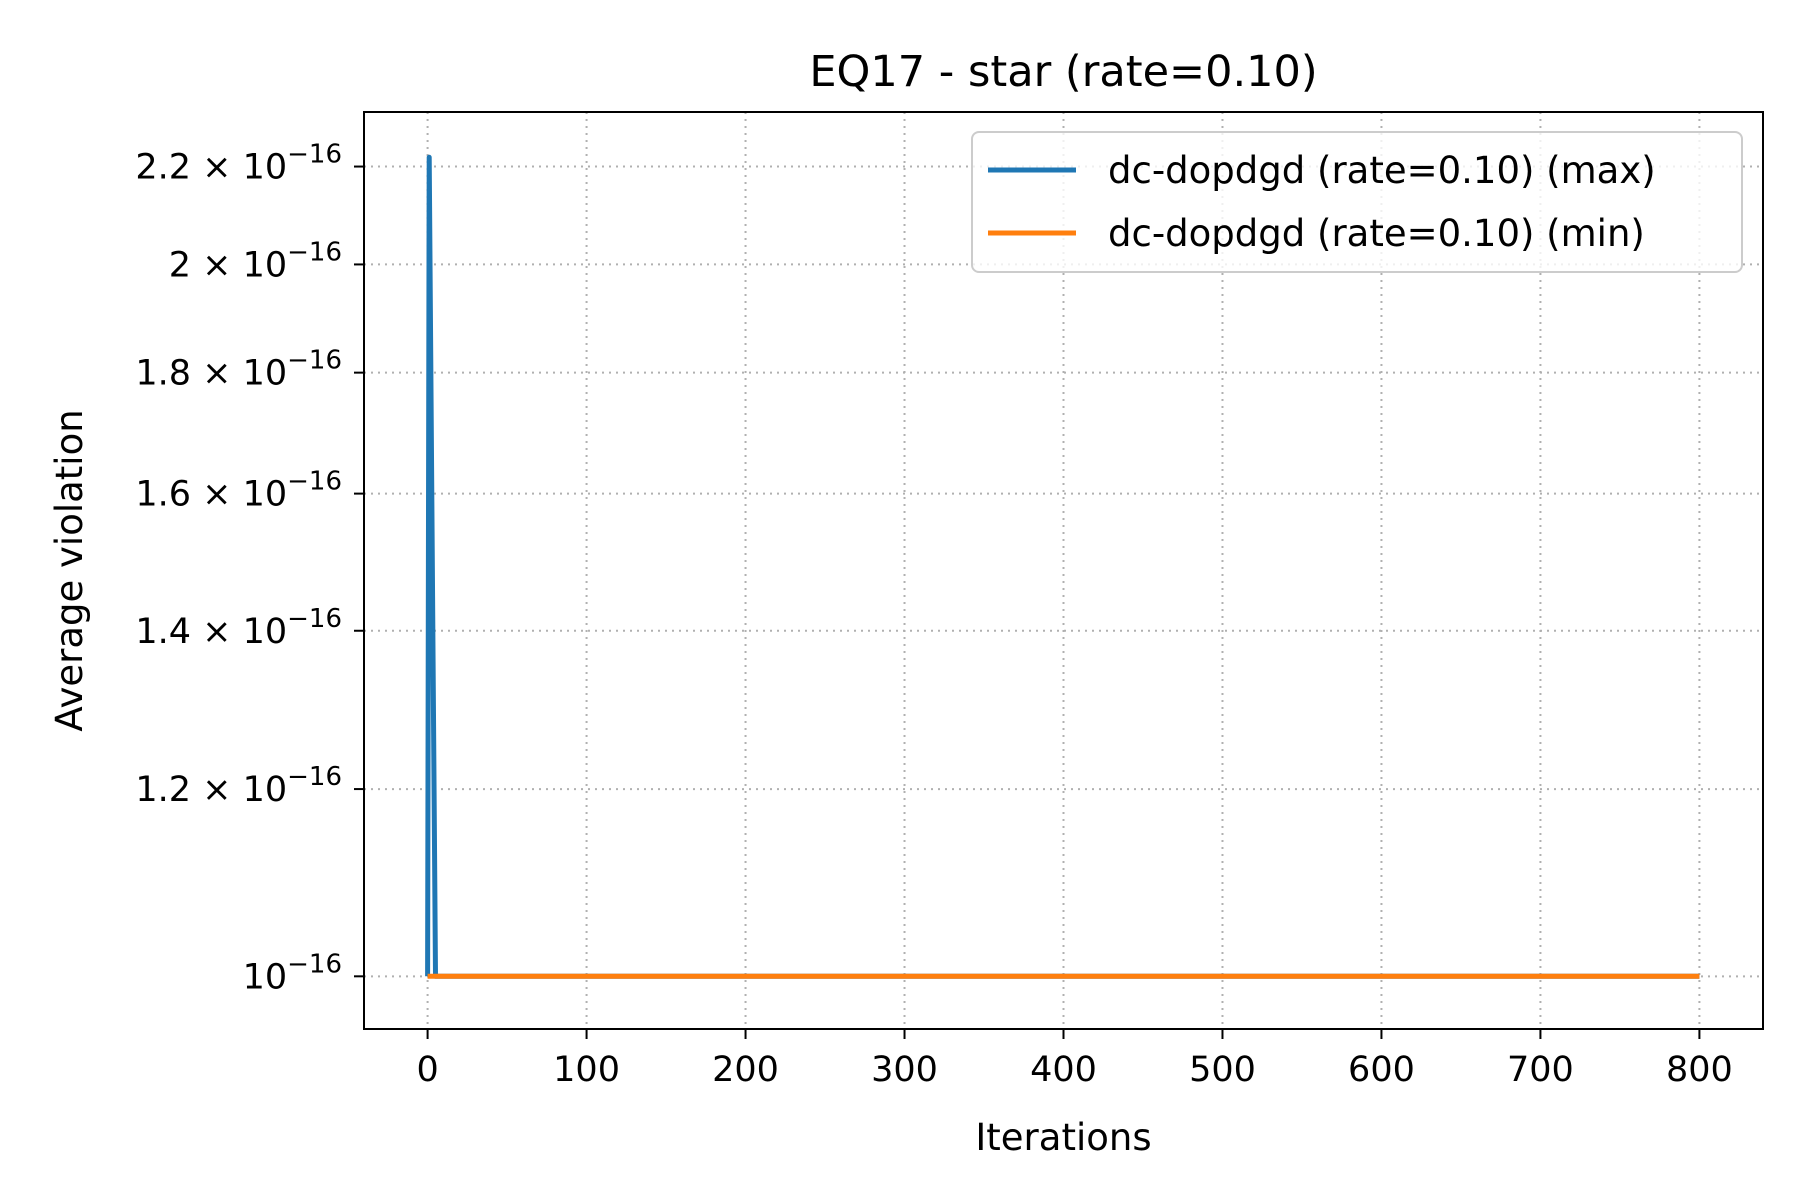 This screenshot has height=1200, width=1800. I want to click on x-tick-label: 500, so click(1222, 1070).